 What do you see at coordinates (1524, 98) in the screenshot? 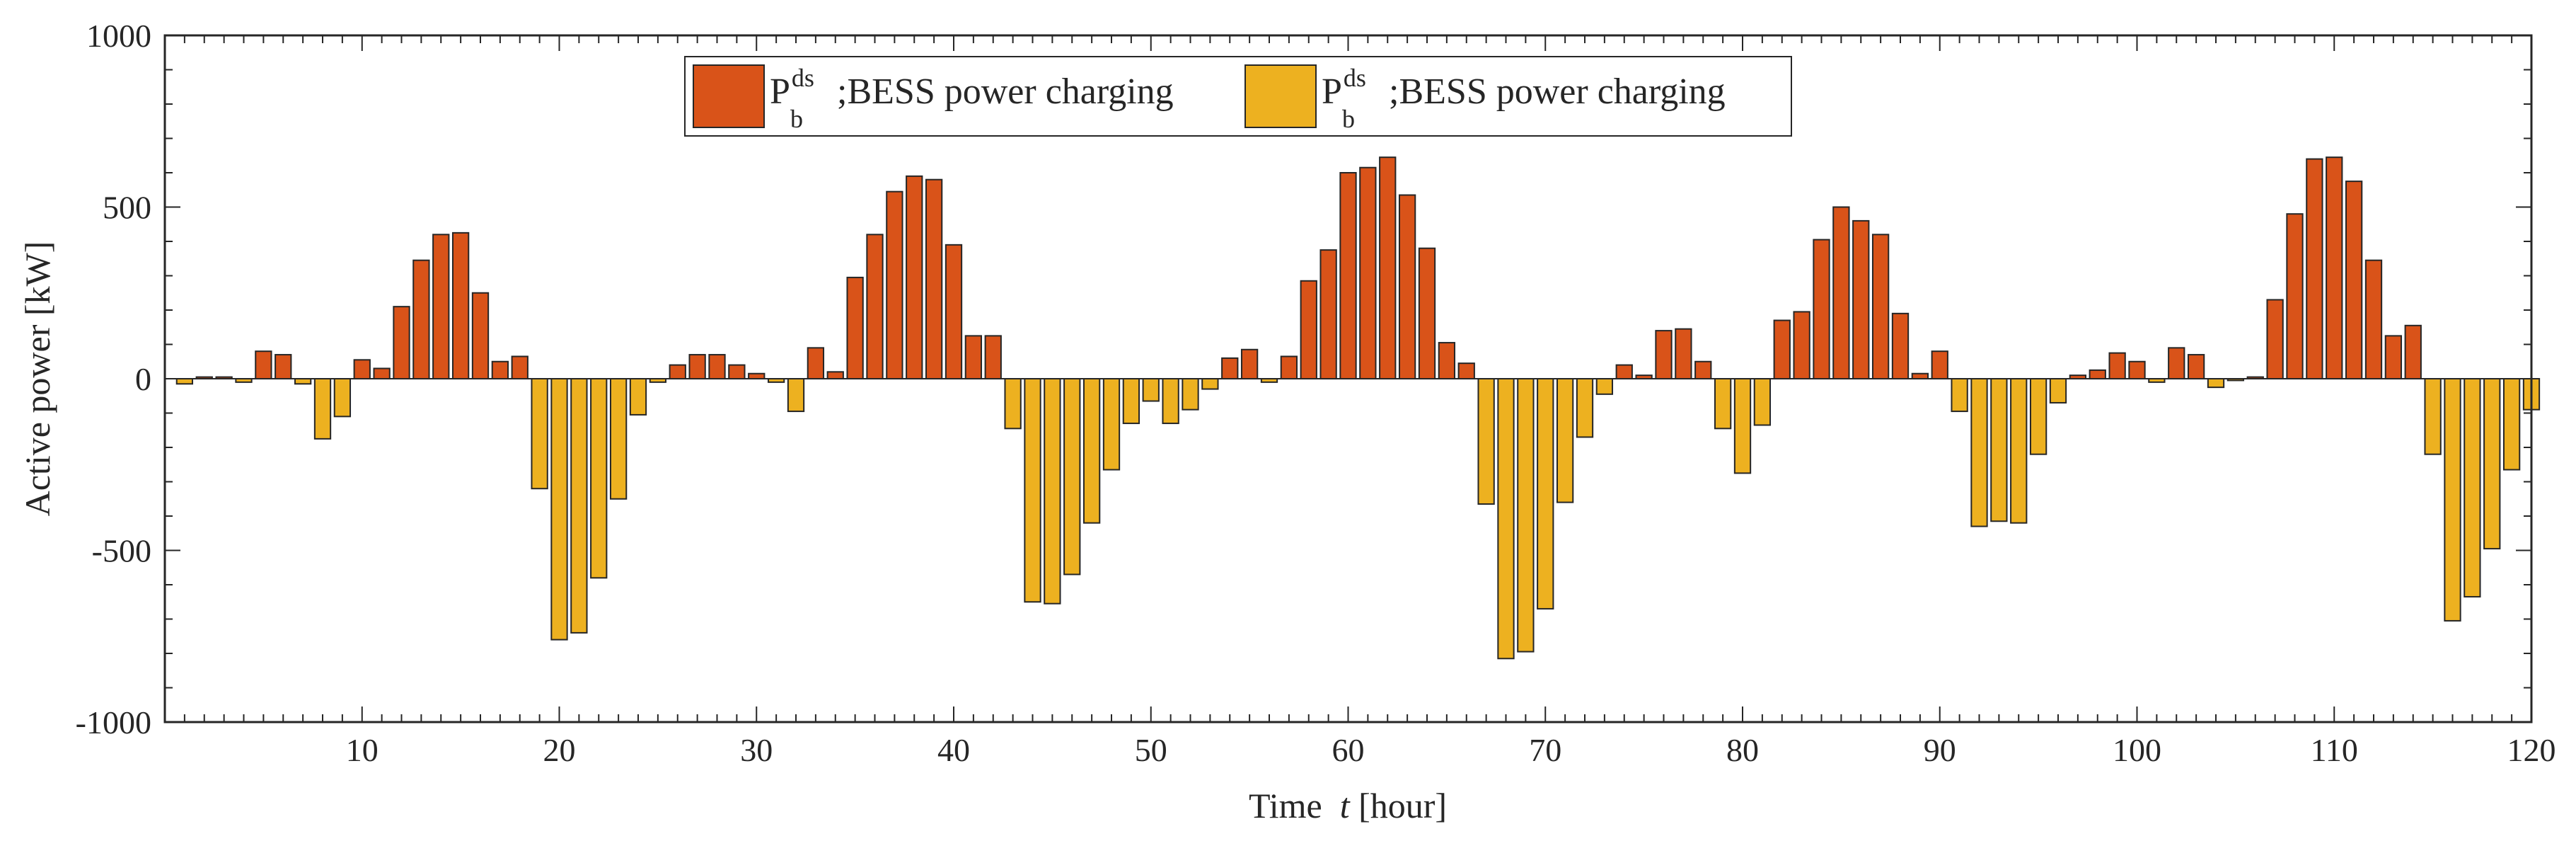
I see `legend-label-negative: Pds b;BESS power charging` at bounding box center [1524, 98].